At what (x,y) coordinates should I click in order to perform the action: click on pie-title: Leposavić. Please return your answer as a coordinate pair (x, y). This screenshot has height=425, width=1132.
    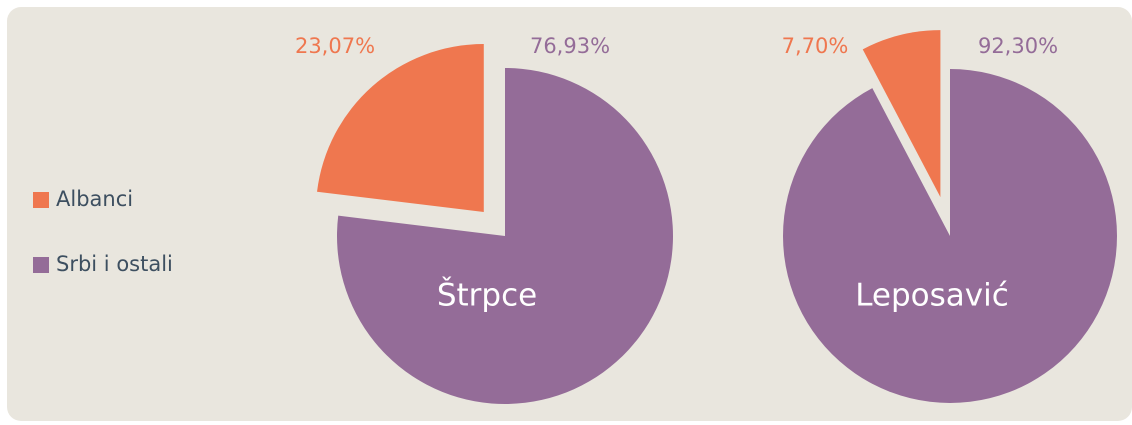
    Looking at the image, I should click on (932, 296).